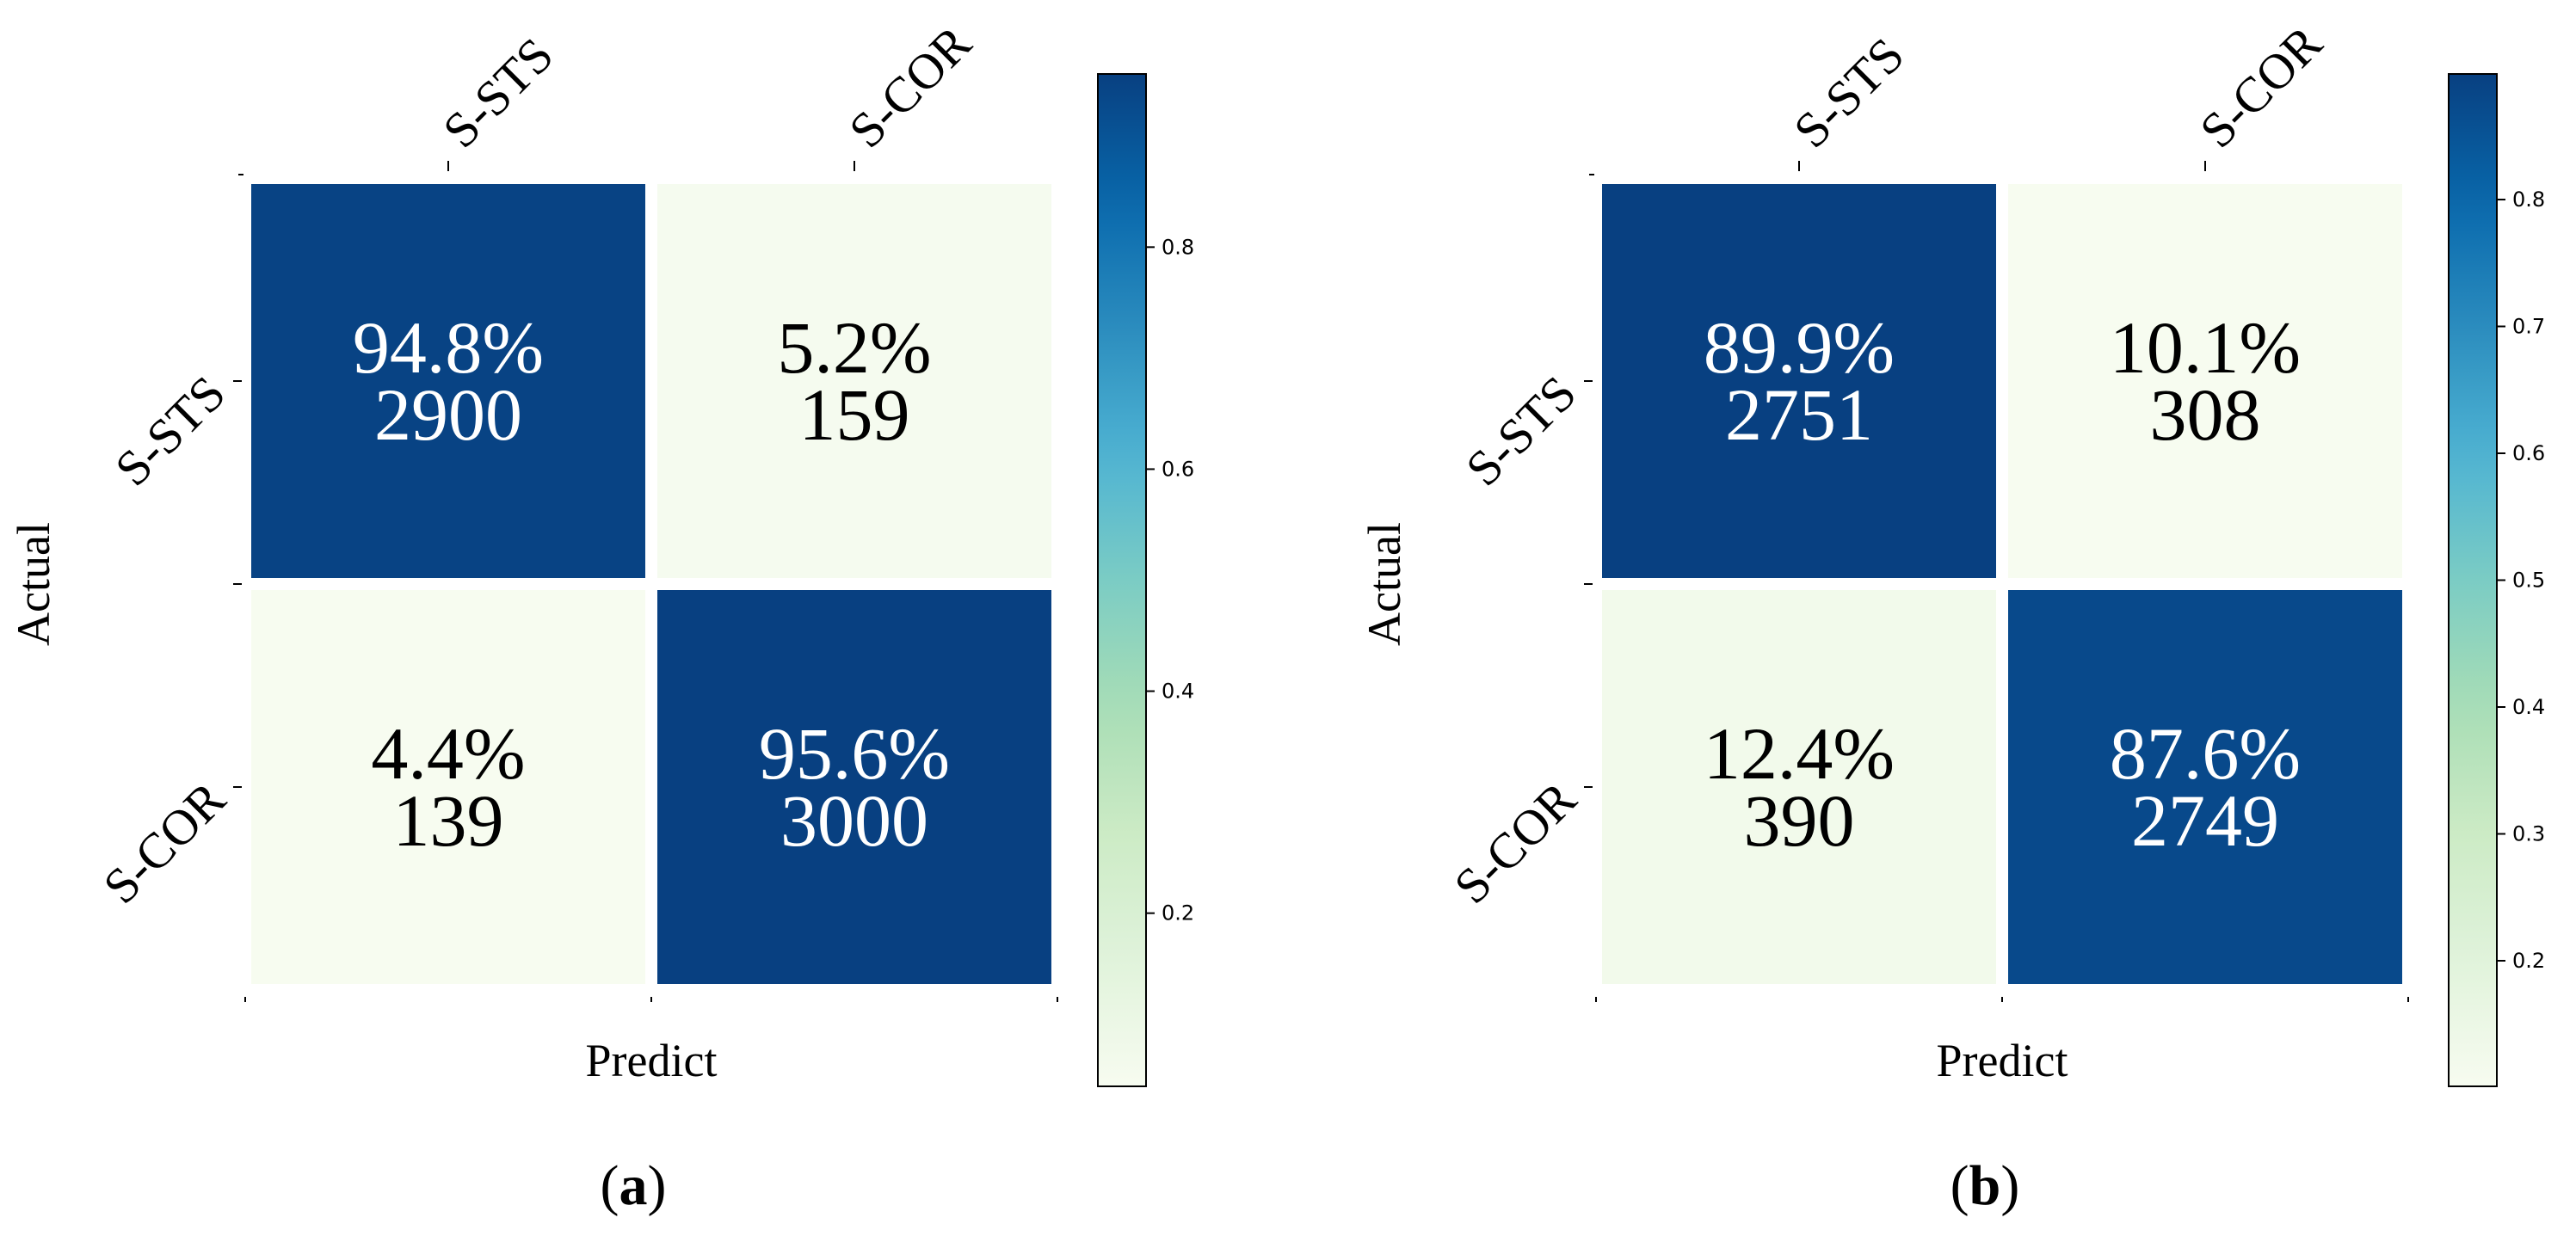 The image size is (2576, 1236). What do you see at coordinates (2206, 347) in the screenshot?
I see `cell-percent-label: 10.1%` at bounding box center [2206, 347].